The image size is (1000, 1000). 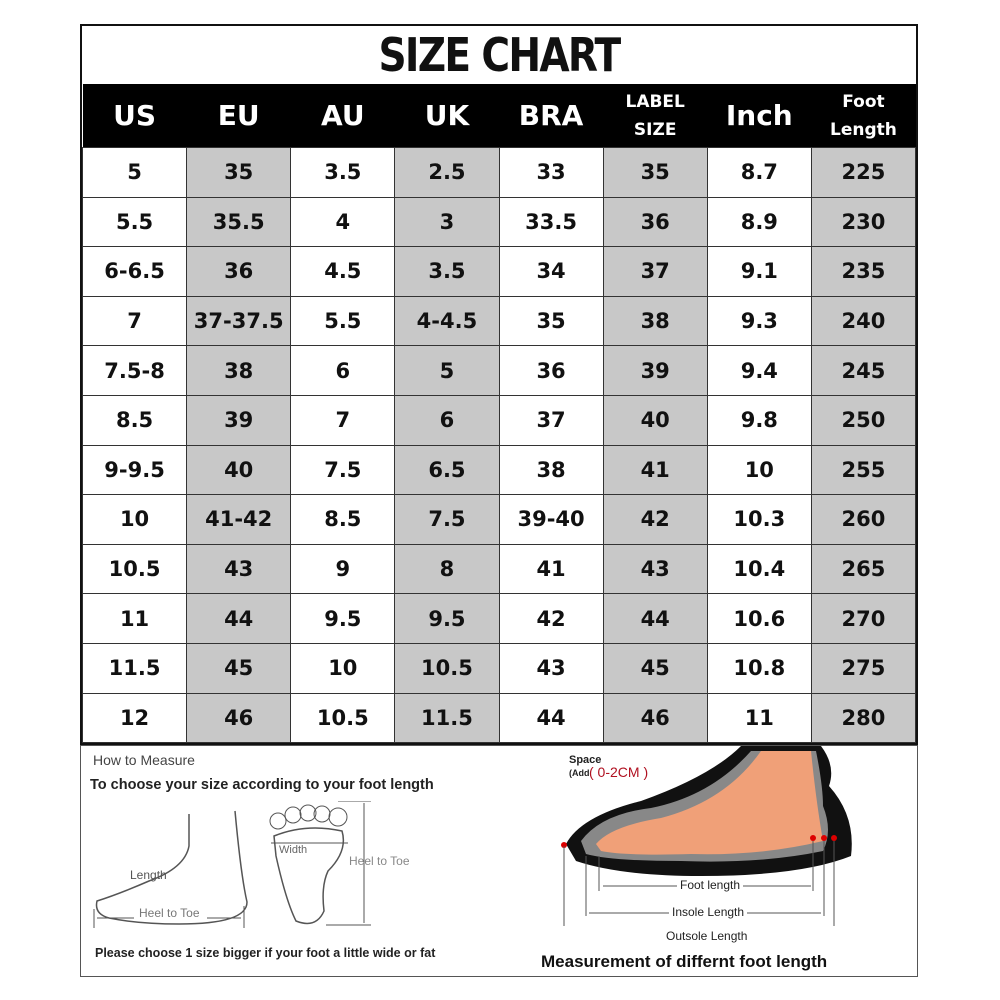 I want to click on table-cell: 40, so click(x=239, y=470).